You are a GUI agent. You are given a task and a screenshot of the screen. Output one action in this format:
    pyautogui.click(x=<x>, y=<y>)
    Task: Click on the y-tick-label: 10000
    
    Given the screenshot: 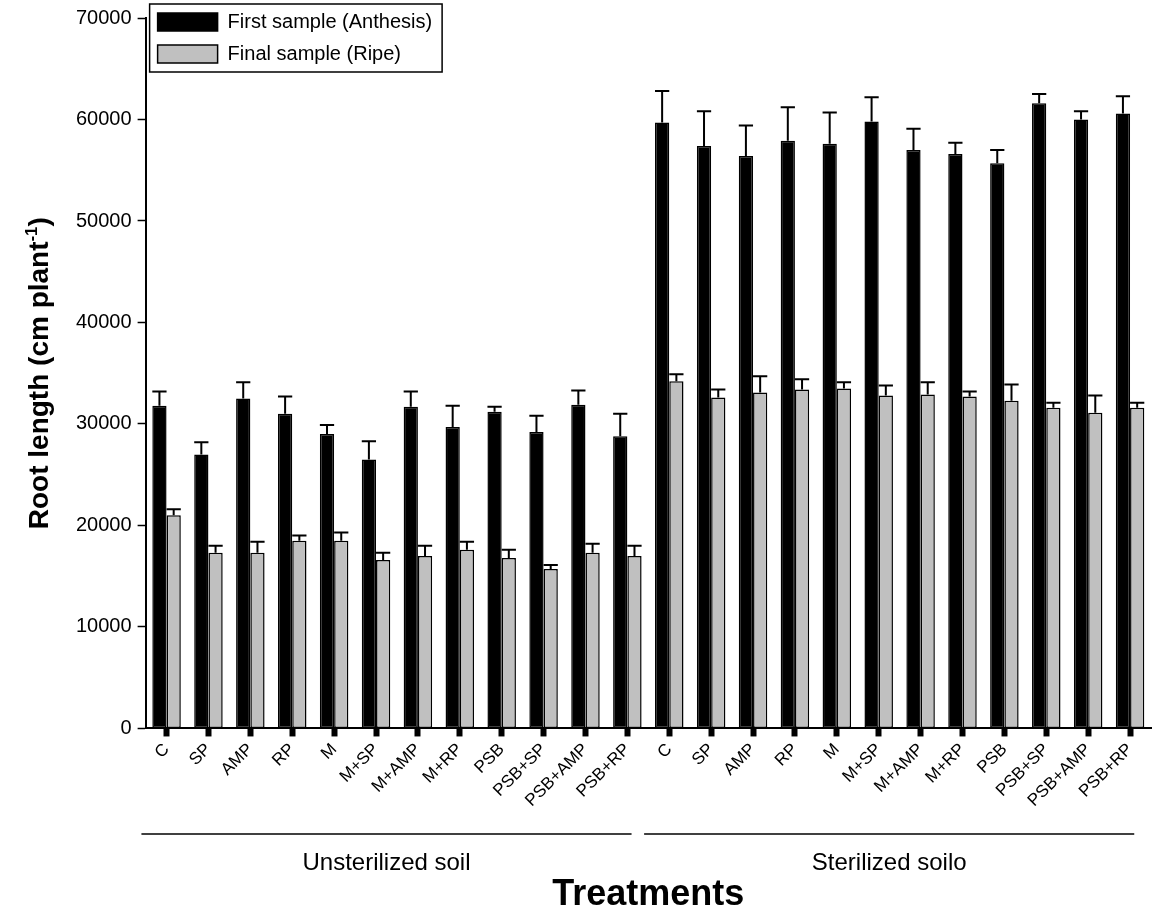 What is the action you would take?
    pyautogui.click(x=103, y=625)
    